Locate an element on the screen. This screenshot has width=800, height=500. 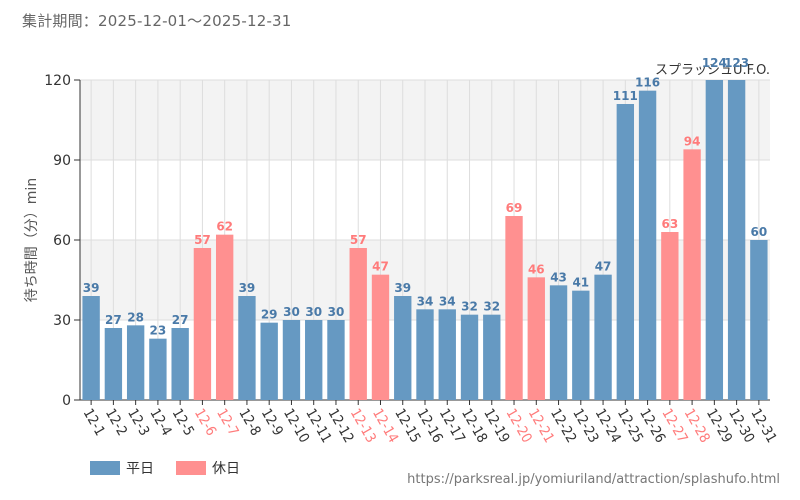
x-tick-label: 12-9 is located at coordinates (272, 422).